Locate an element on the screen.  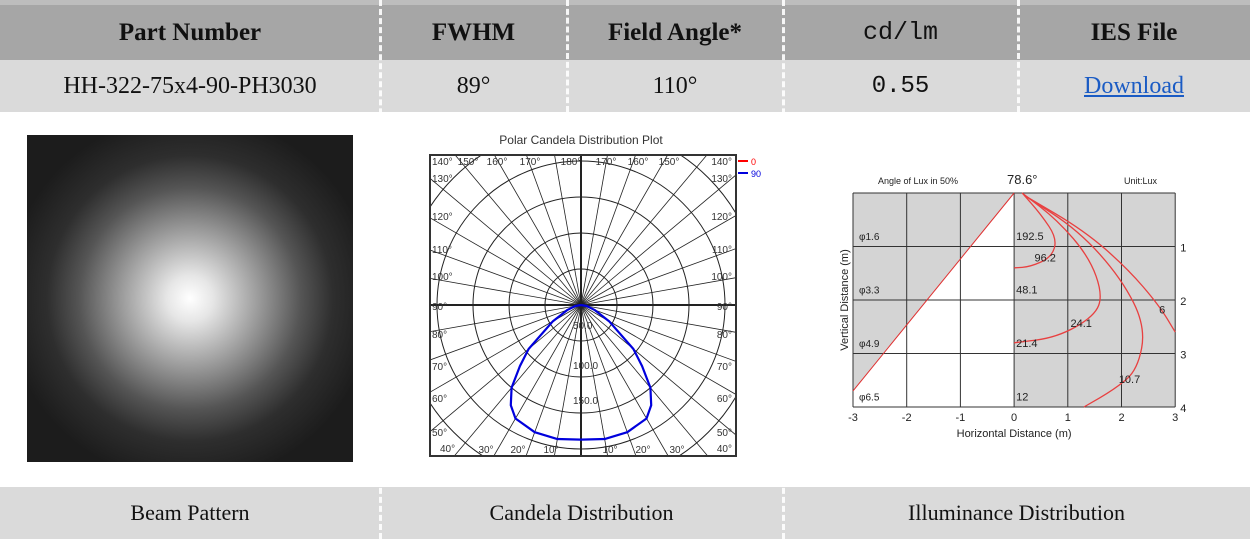
legend-label: 0 is located at coordinates (753, 162).